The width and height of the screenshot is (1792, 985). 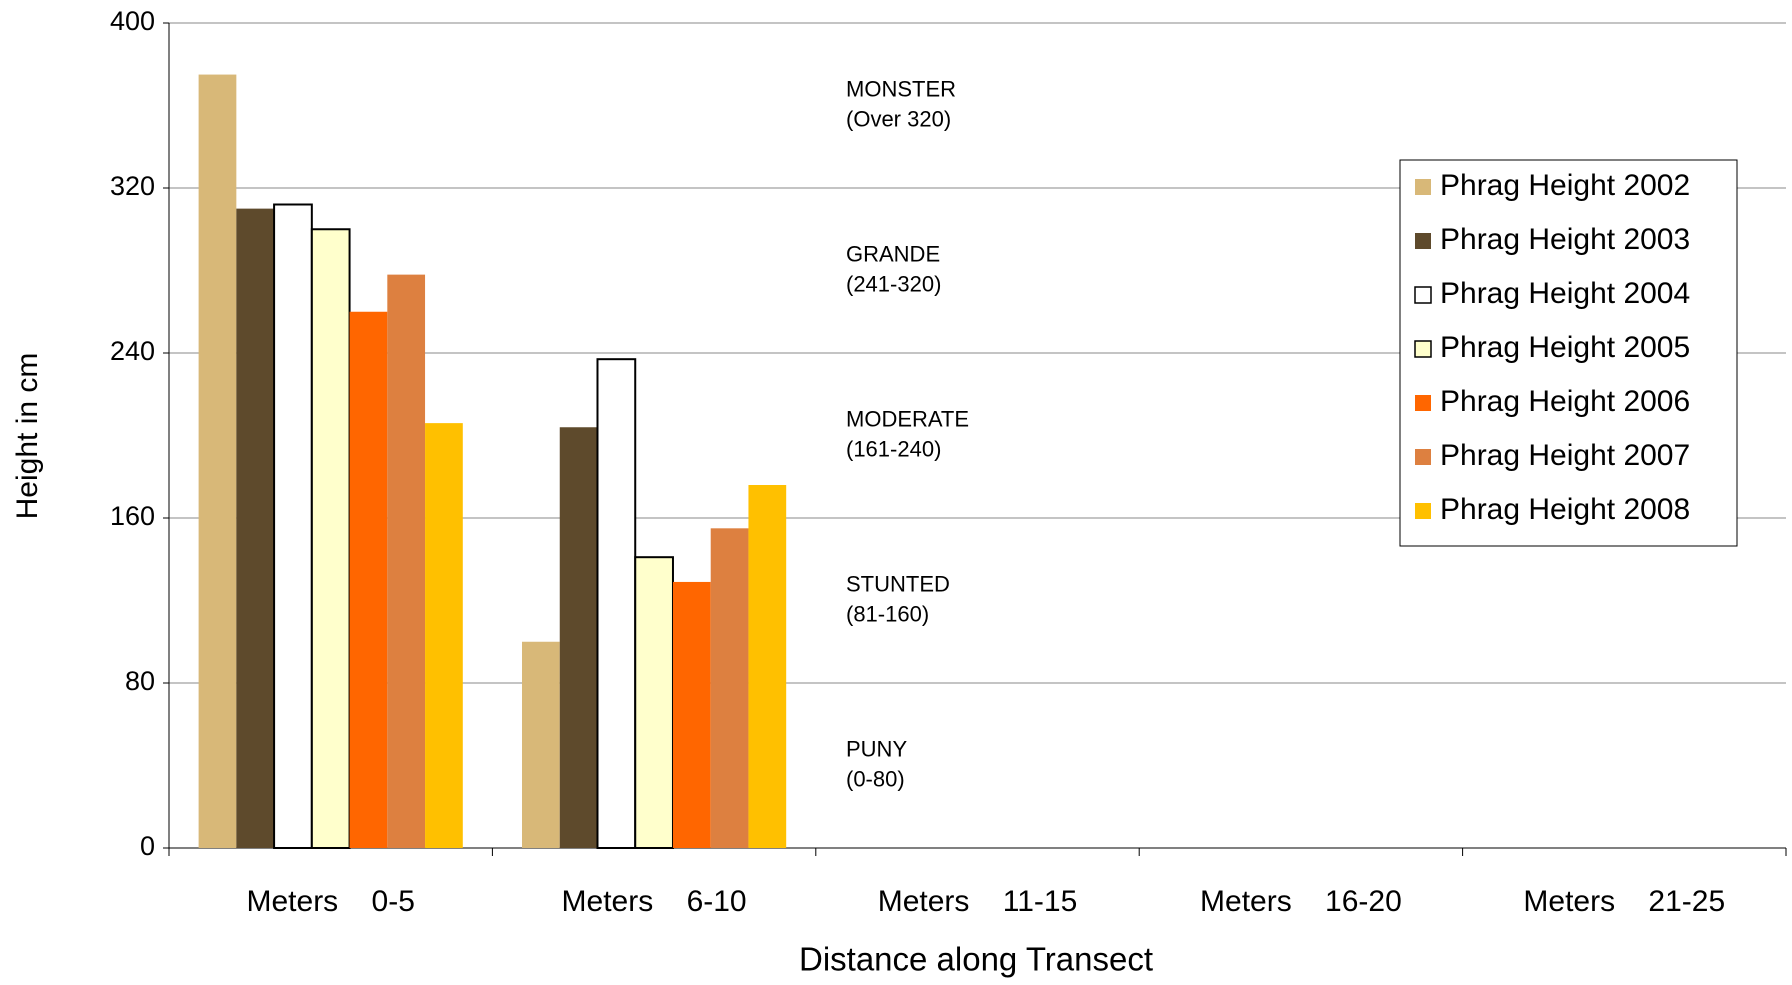 I want to click on legend-label: Phrag Height 2006, so click(x=1565, y=401).